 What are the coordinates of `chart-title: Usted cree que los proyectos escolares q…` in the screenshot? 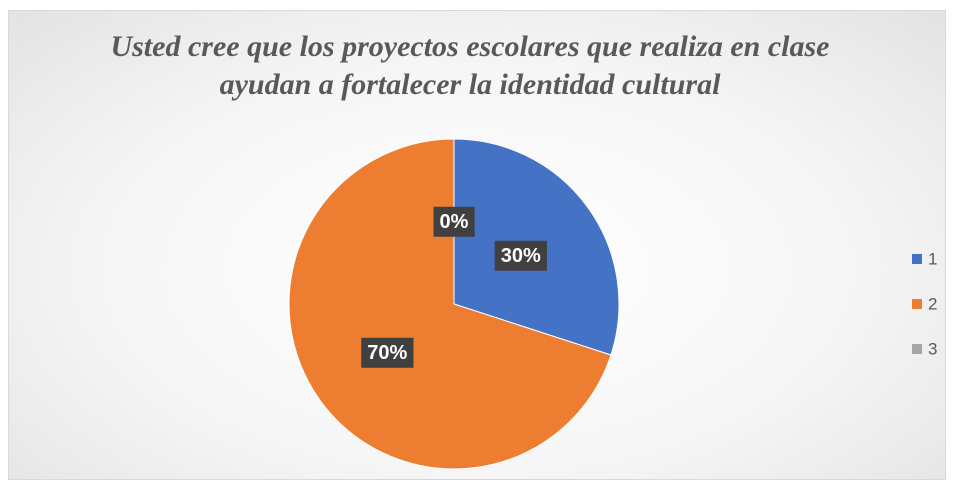 It's located at (470, 65).